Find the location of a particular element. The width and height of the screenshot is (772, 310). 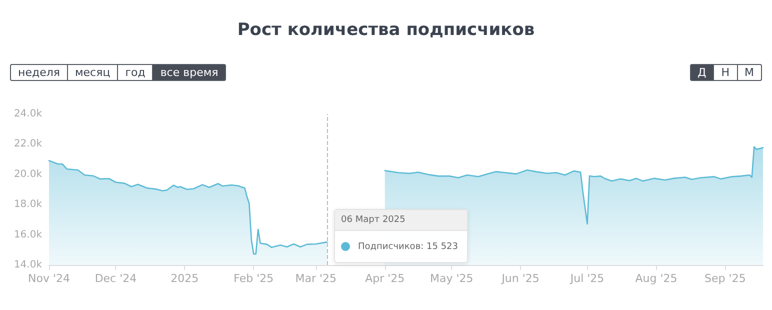

y-tick-label: 18.0k is located at coordinates (28, 204).